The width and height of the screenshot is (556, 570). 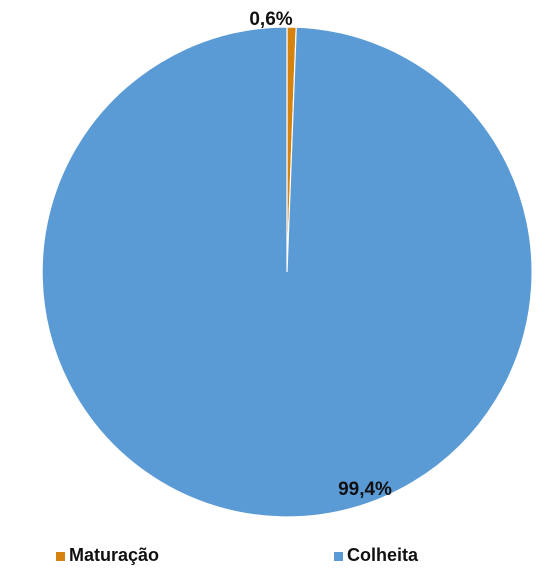 I want to click on legend-item-maturacao: Maturação, so click(x=107, y=555).